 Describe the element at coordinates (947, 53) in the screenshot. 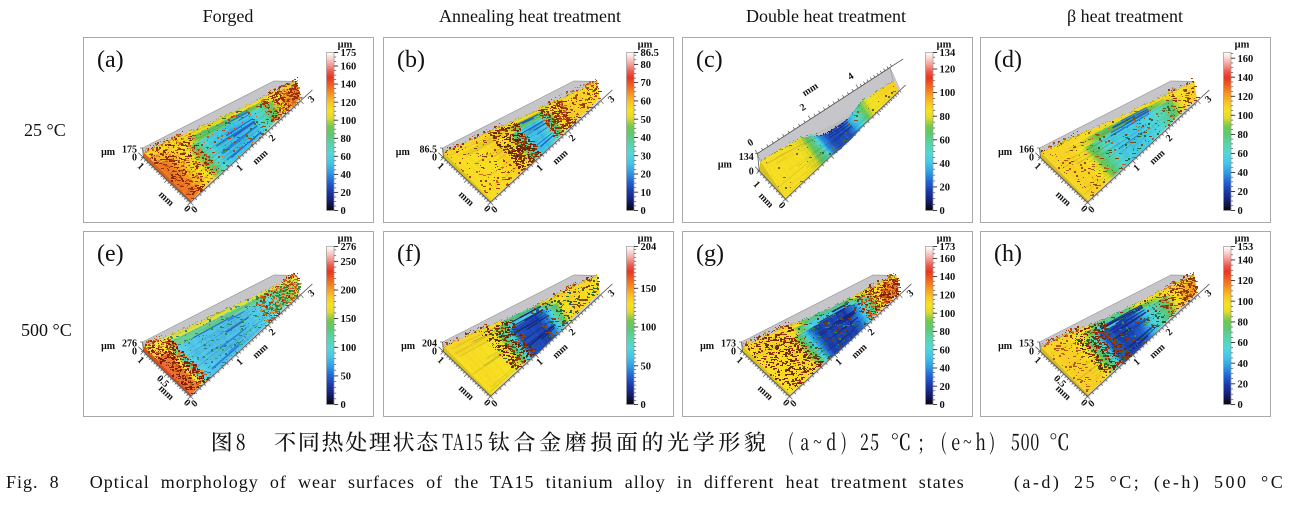

I see `svg-text: 134` at that location.